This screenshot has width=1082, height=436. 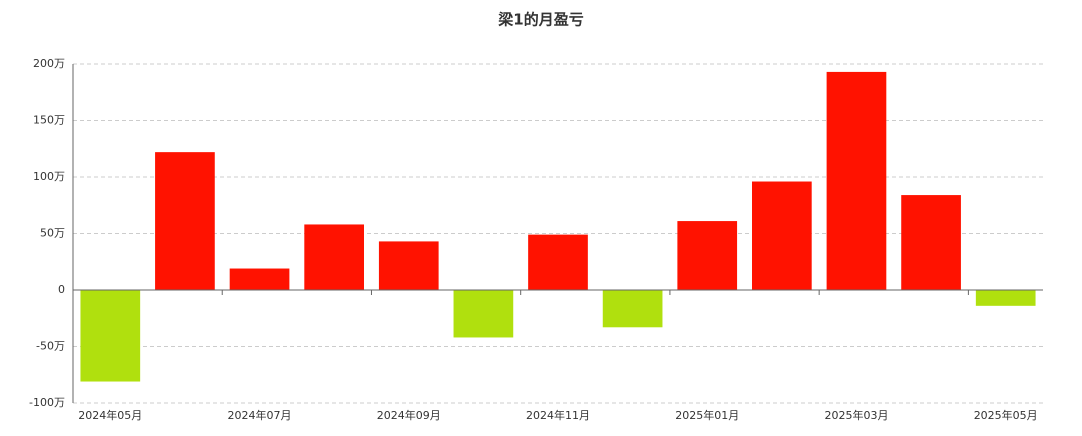 I want to click on x-tick-label: 2025年01月, so click(x=707, y=415).